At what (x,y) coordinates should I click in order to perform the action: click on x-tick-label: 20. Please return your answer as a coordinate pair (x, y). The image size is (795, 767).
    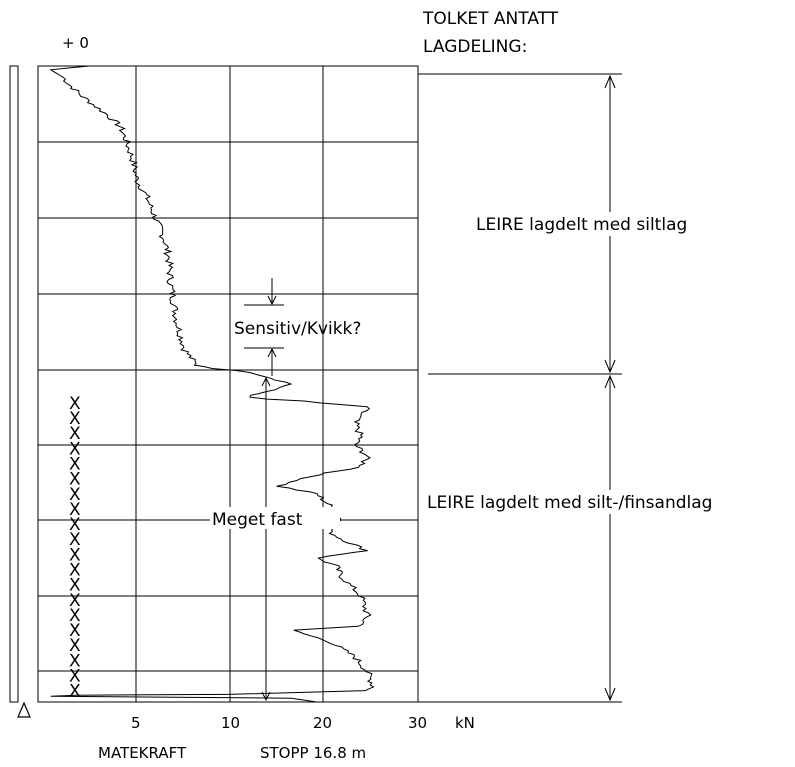
    Looking at the image, I should click on (322, 723).